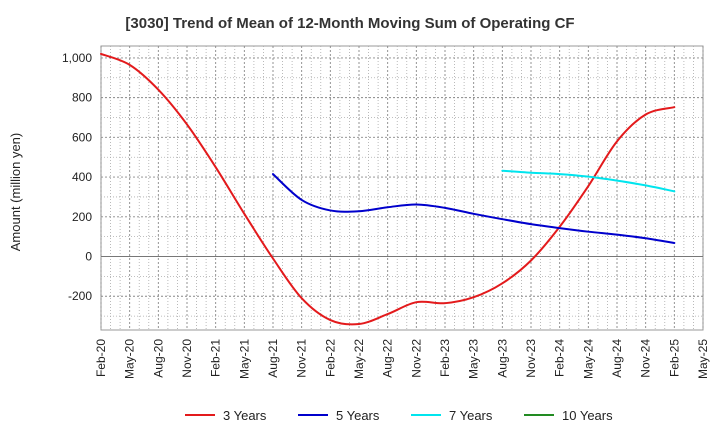  I want to click on legend-label-5-years: 5 Years, so click(358, 415).